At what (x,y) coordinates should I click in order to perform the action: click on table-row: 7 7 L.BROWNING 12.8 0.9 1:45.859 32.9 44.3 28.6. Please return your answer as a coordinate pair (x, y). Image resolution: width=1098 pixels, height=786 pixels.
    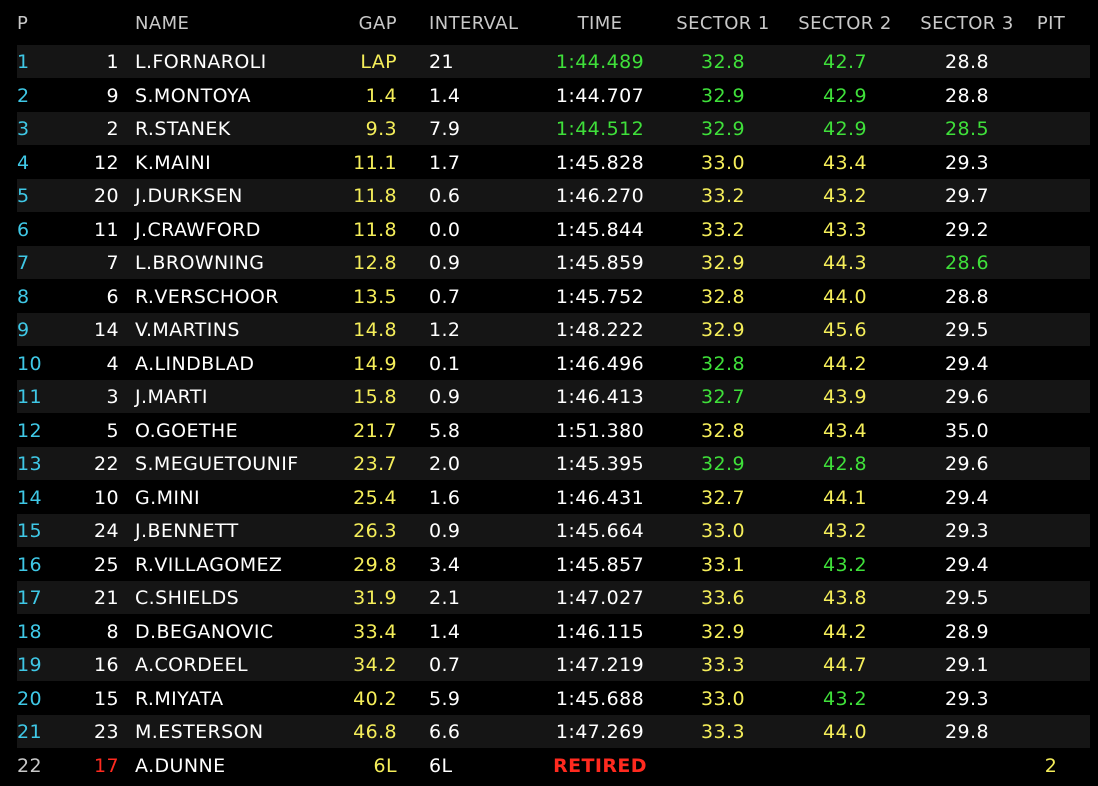
    Looking at the image, I should click on (553, 262).